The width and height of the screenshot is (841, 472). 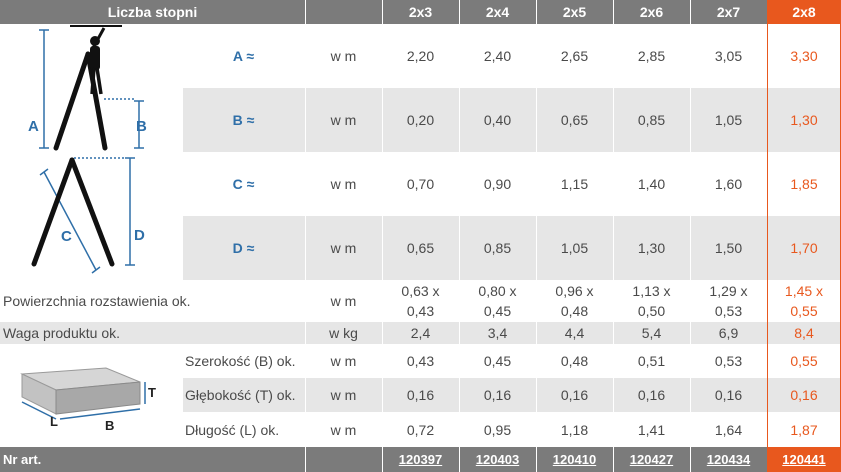 What do you see at coordinates (651, 184) in the screenshot?
I see `value-cell: 1,40` at bounding box center [651, 184].